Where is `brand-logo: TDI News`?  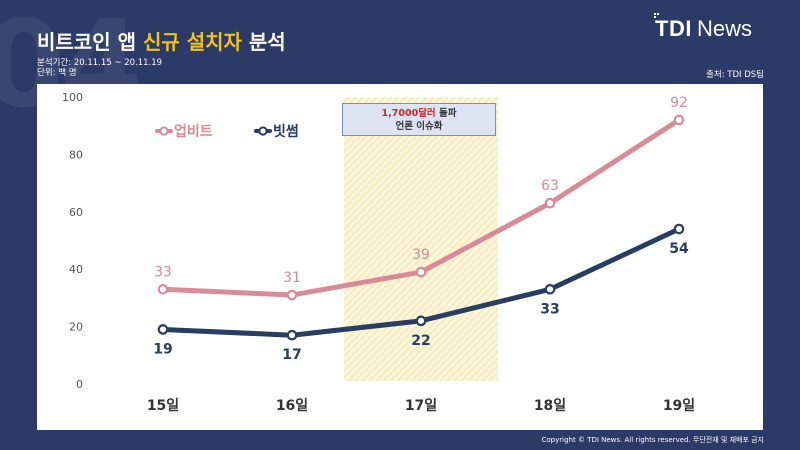
brand-logo: TDI News is located at coordinates (703, 27).